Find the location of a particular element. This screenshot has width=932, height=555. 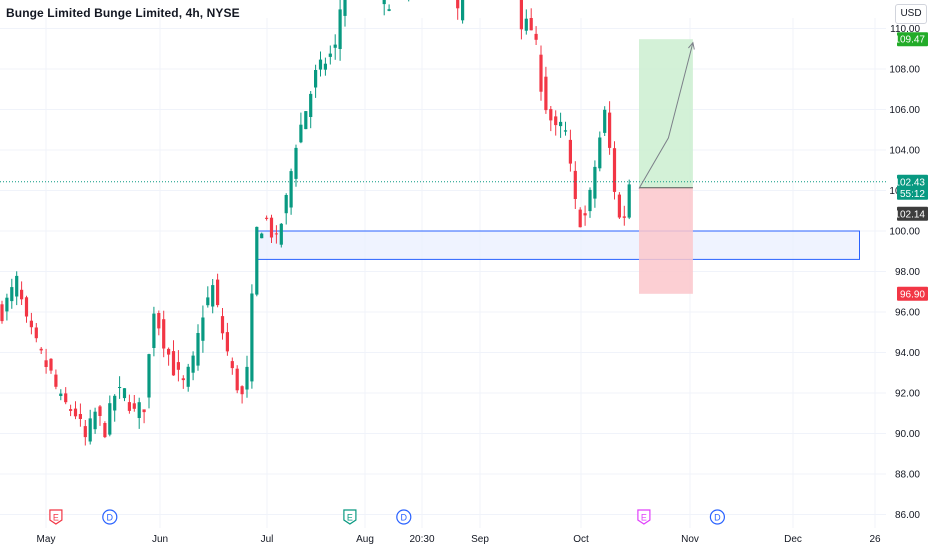

long-position-layer is located at coordinates (666, 166).